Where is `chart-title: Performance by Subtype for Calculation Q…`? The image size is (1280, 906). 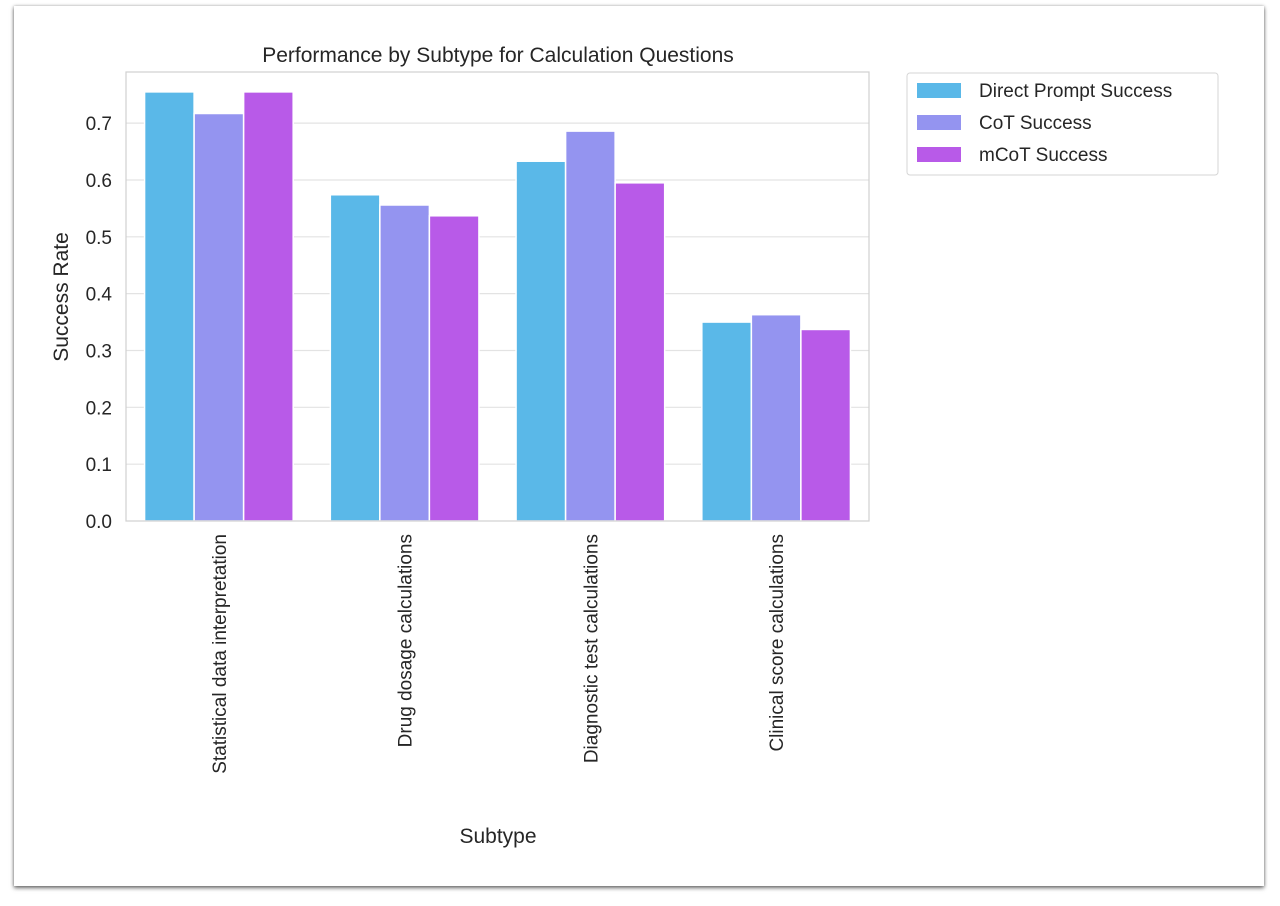
chart-title: Performance by Subtype for Calculation Q… is located at coordinates (498, 55).